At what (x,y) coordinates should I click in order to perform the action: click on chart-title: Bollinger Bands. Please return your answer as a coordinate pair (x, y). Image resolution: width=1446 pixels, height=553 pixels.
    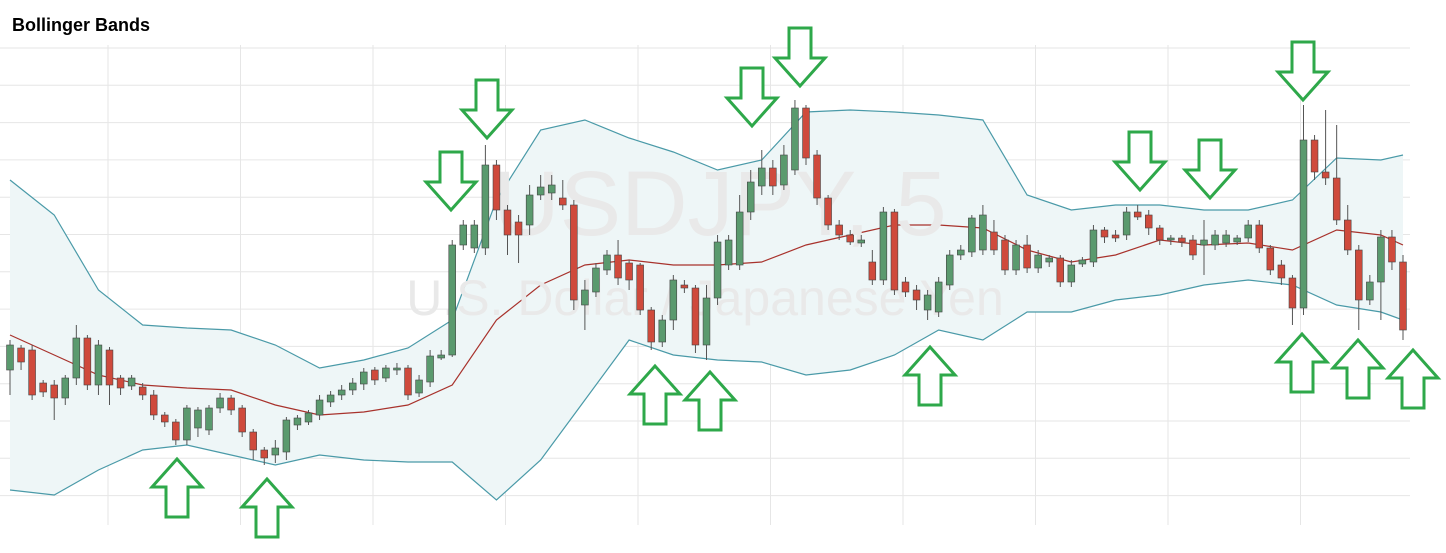
    Looking at the image, I should click on (81, 25).